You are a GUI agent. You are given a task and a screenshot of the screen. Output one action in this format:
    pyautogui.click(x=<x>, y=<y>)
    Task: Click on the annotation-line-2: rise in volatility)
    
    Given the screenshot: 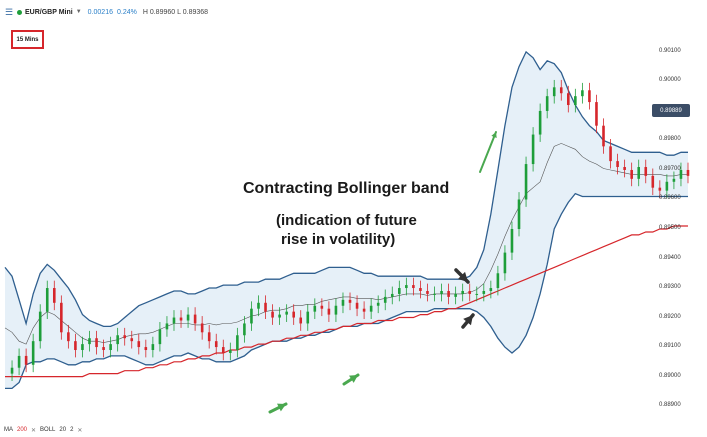 What is the action you would take?
    pyautogui.click(x=338, y=239)
    